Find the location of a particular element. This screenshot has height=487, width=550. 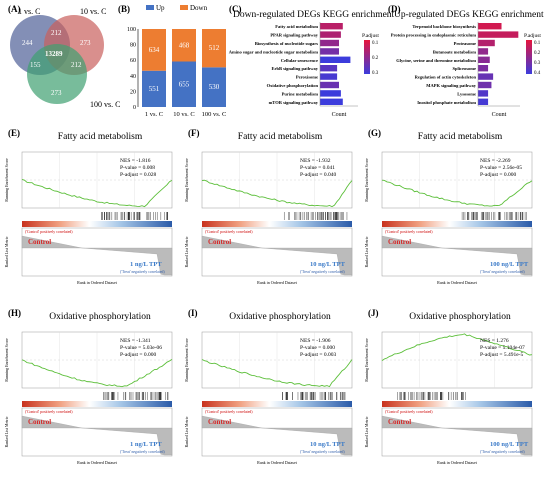

treat-label: 100 ng/L TPT is located at coordinates (509, 264).